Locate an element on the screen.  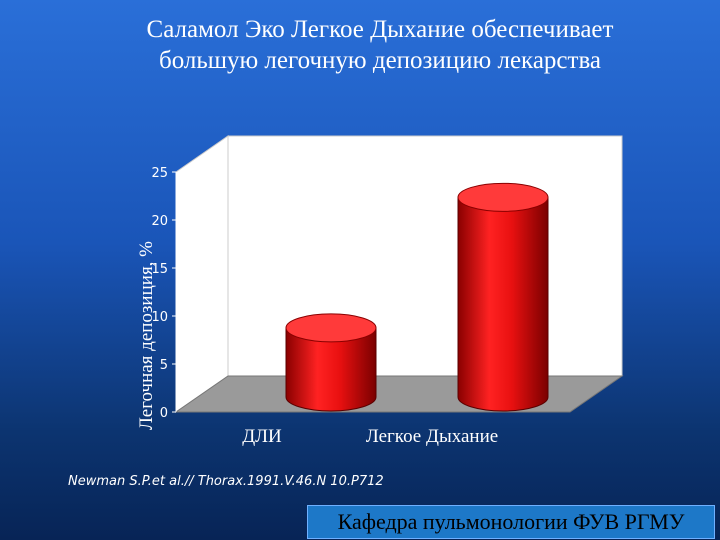
category-label: ДЛИ is located at coordinates (262, 436).